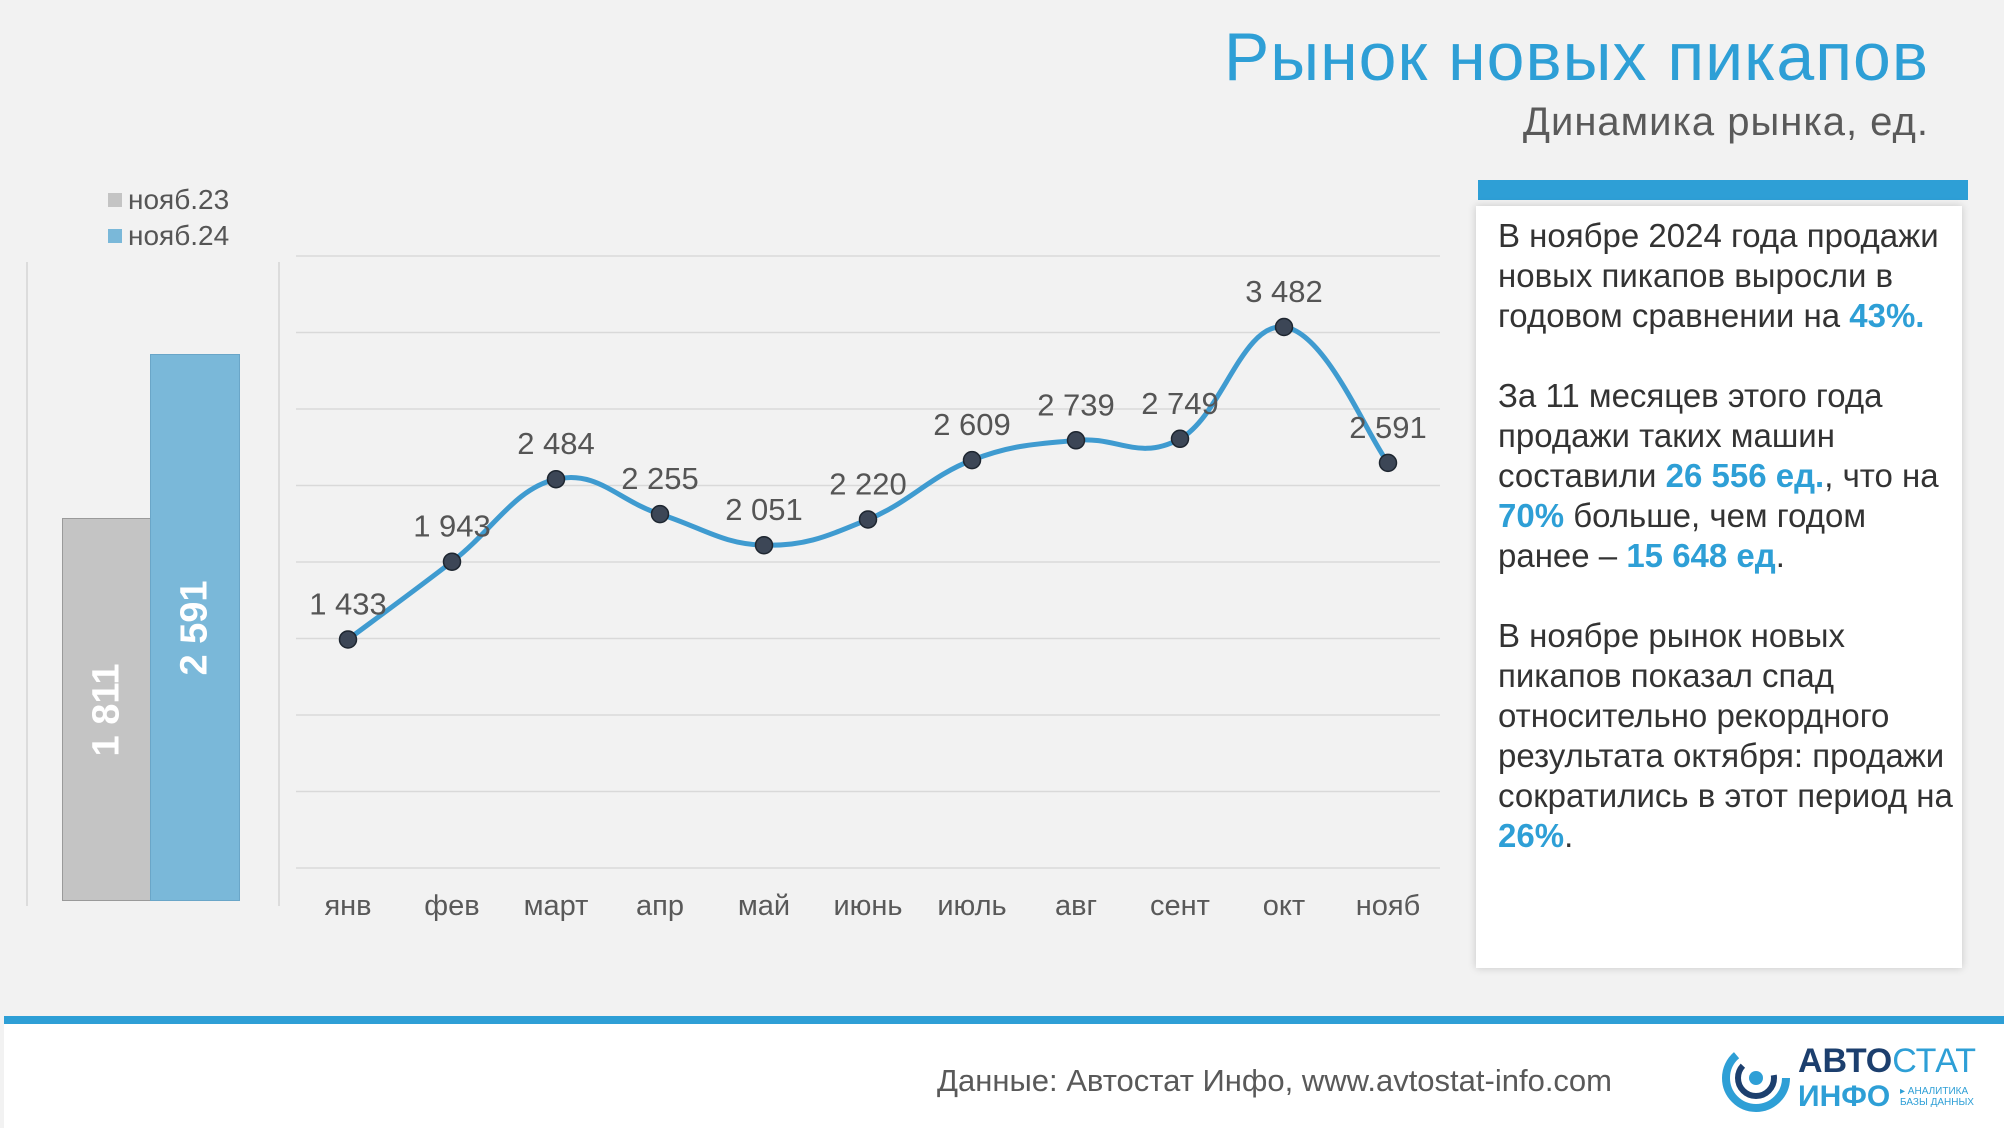 Image resolution: width=2004 pixels, height=1128 pixels. Describe the element at coordinates (179, 199) in the screenshot. I see `legend-label-2023: нояб.23` at that location.